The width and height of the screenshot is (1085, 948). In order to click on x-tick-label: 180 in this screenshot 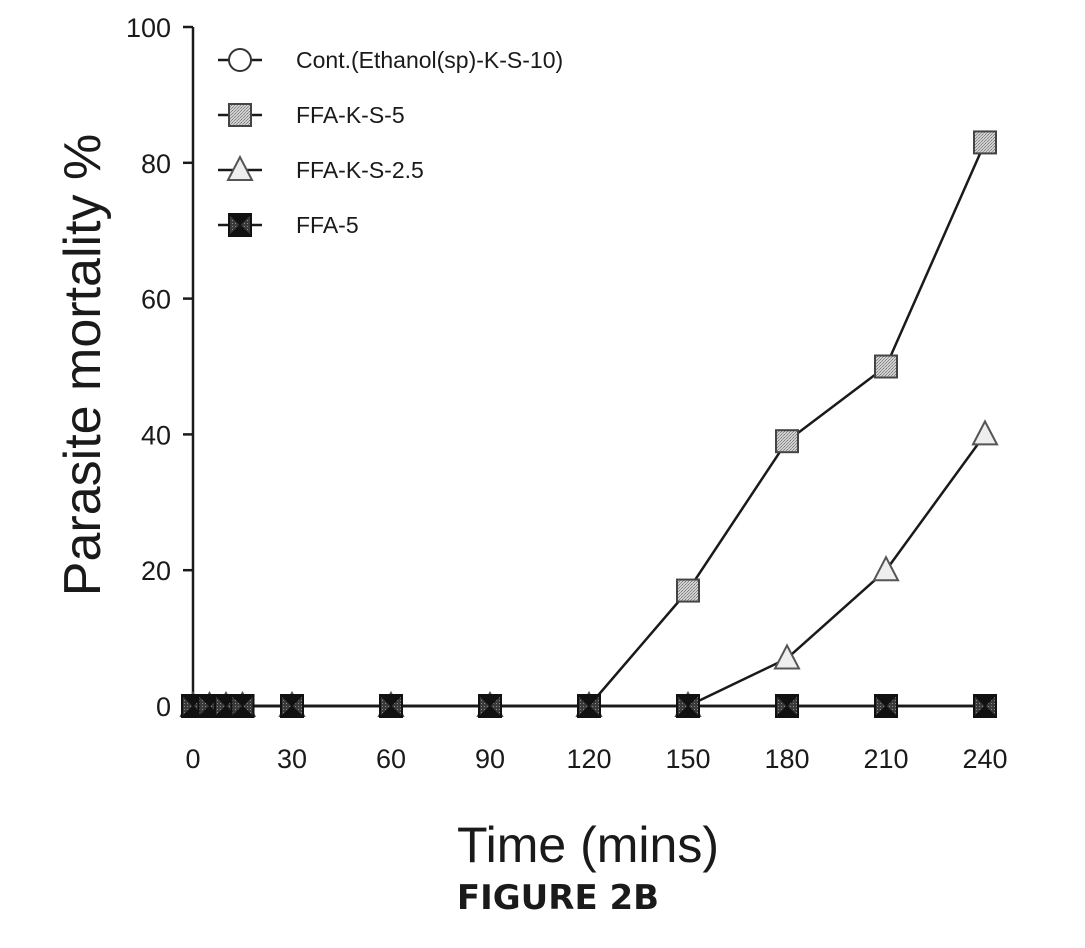, I will do `click(786, 759)`.